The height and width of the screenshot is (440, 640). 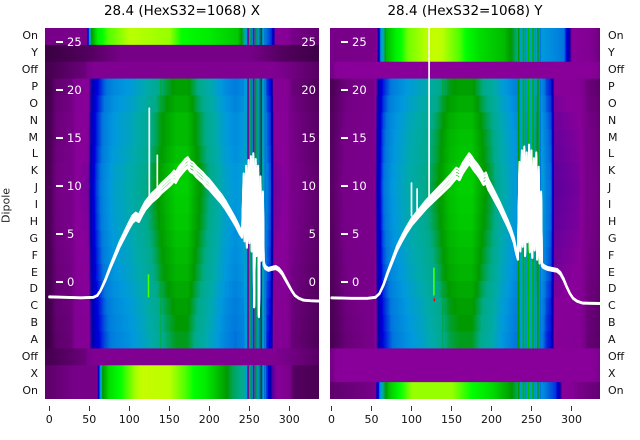 I want to click on row-label-right: B, so click(x=612, y=323).